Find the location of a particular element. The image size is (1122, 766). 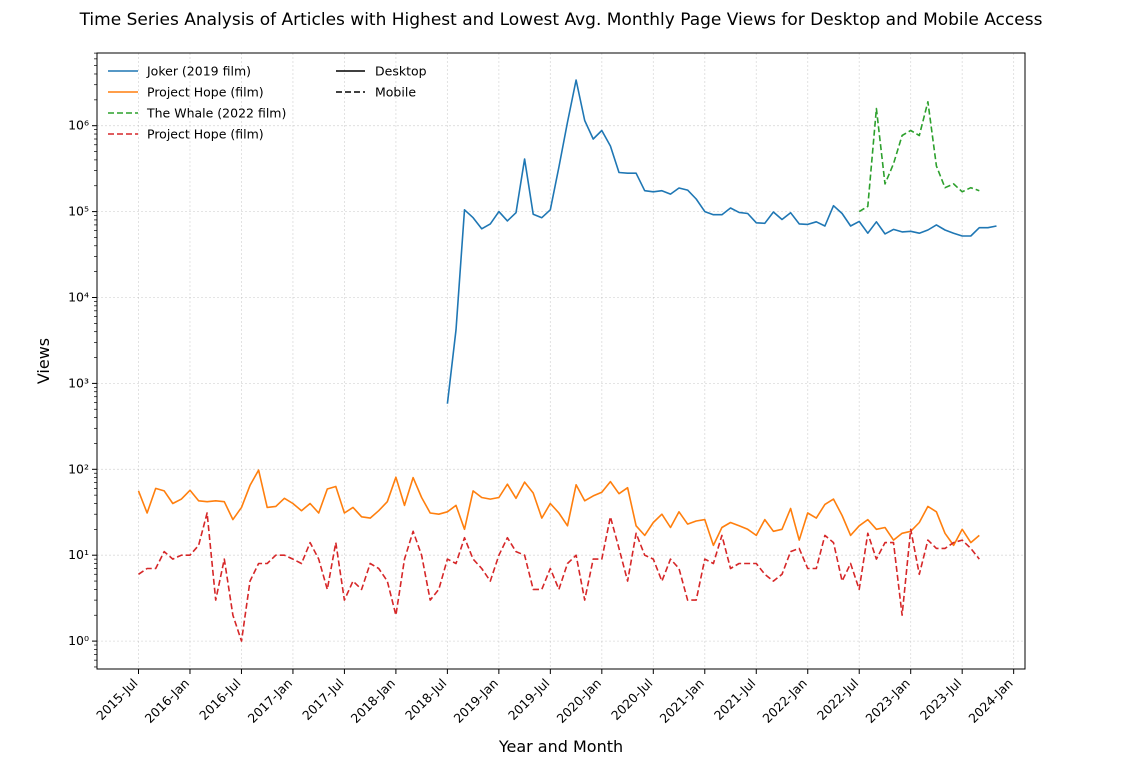

x-tick-label: 2021-Jul is located at coordinates (734, 699).